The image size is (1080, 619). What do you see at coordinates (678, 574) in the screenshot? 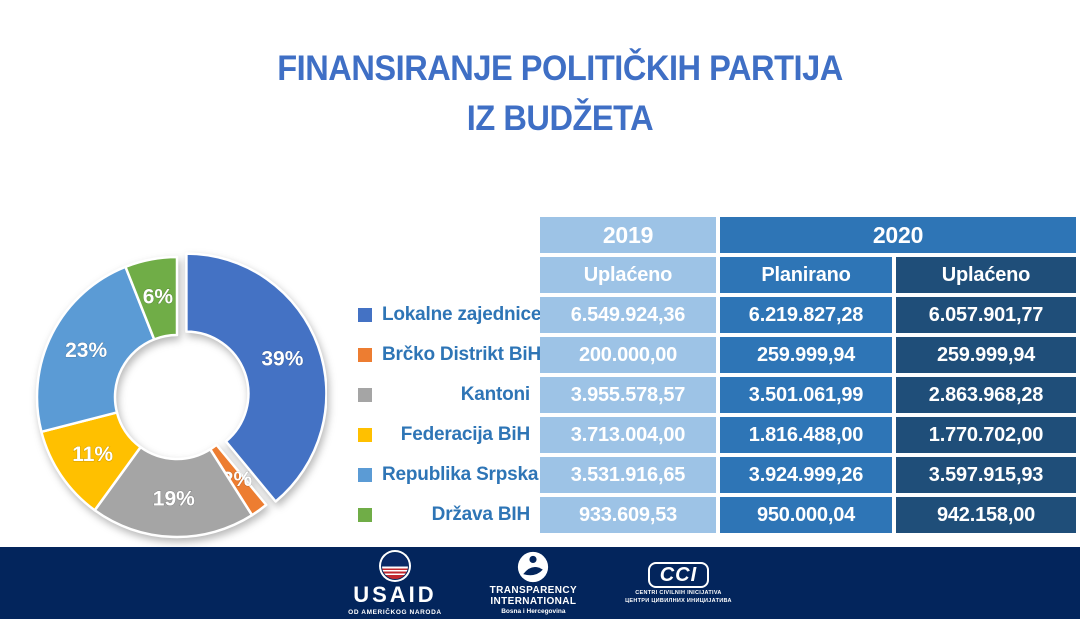
I see `cci-wordmark: CCI` at bounding box center [678, 574].